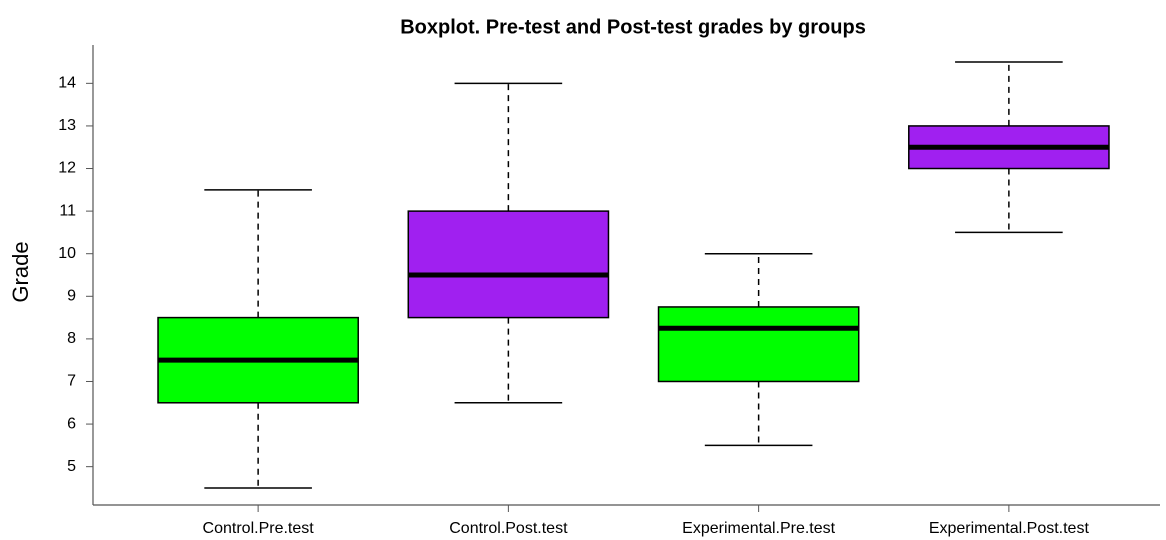  What do you see at coordinates (67, 210) in the screenshot?
I see `y-tick-label: 11` at bounding box center [67, 210].